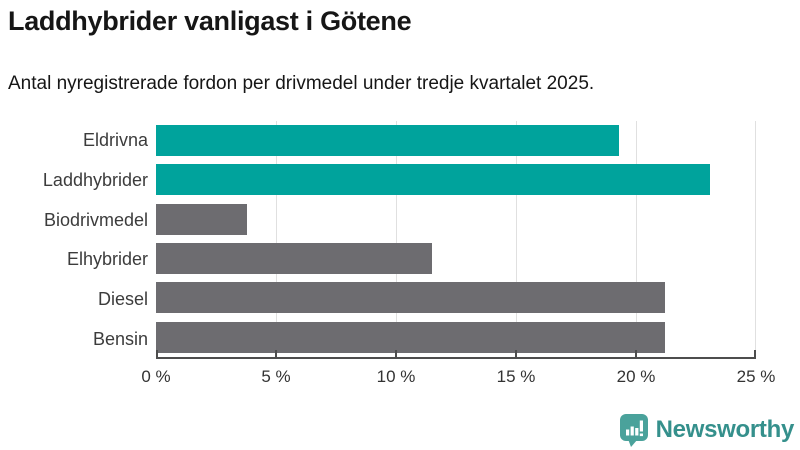 The image size is (800, 450). Describe the element at coordinates (107, 259) in the screenshot. I see `category-label: Elhybrider` at that location.